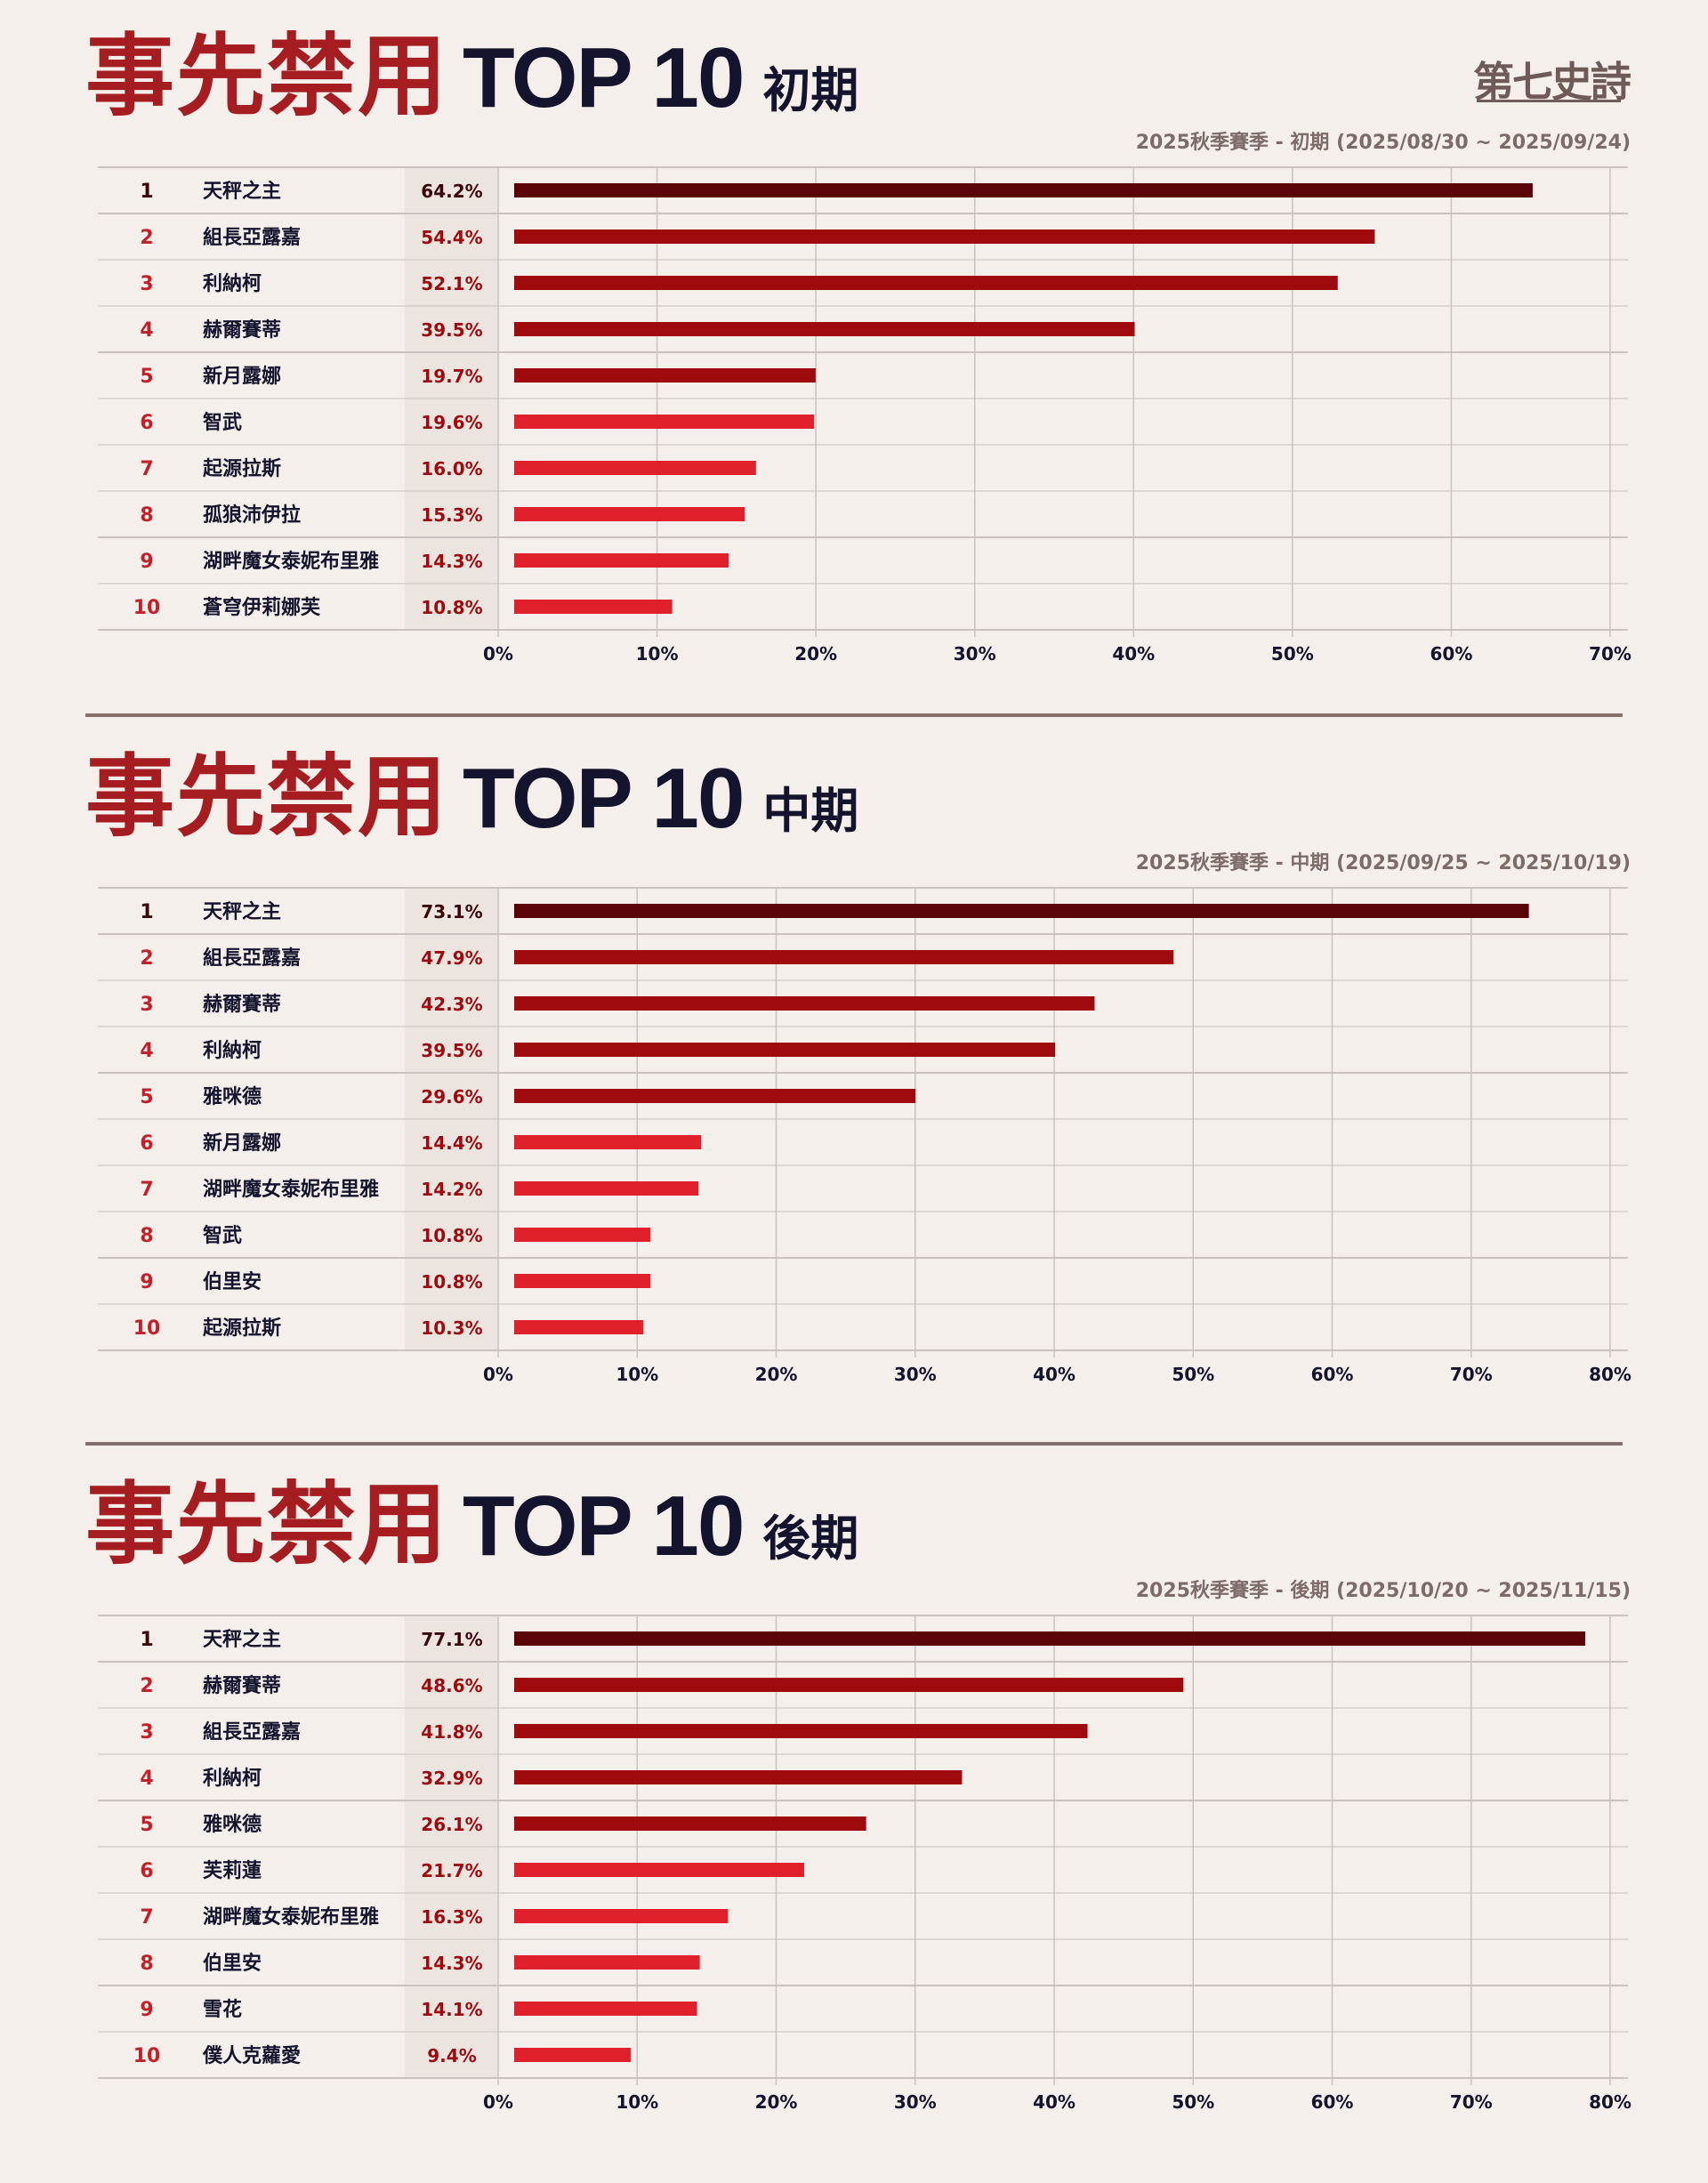 Image resolution: width=1708 pixels, height=2183 pixels. What do you see at coordinates (251, 2055) in the screenshot?
I see `hero-name-label: 僕人克蘿愛` at bounding box center [251, 2055].